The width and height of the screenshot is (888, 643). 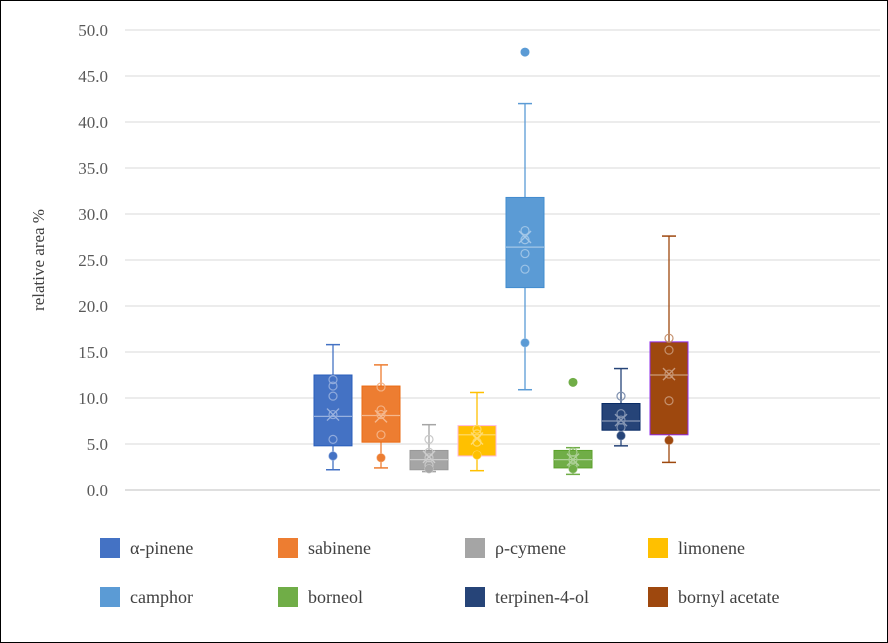 I want to click on legend-label: α-pinene, so click(x=161, y=548).